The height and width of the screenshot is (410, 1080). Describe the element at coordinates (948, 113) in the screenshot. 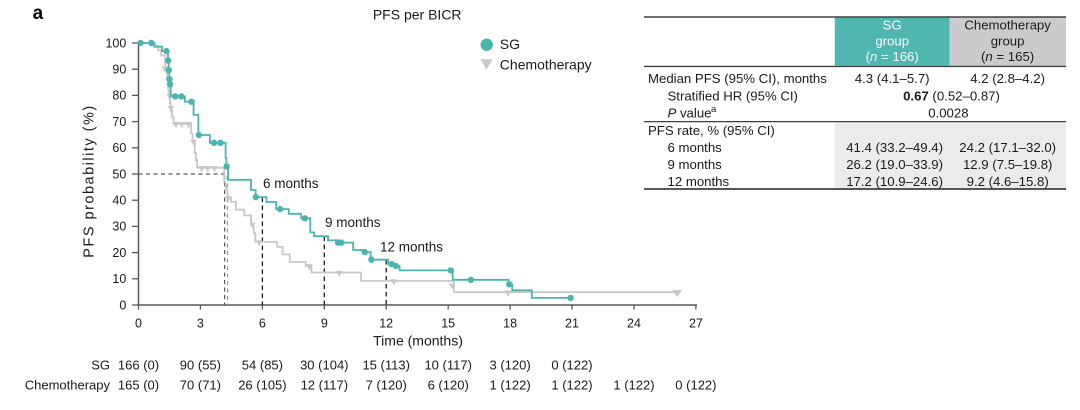

I see `svg-text: 0.0028` at that location.